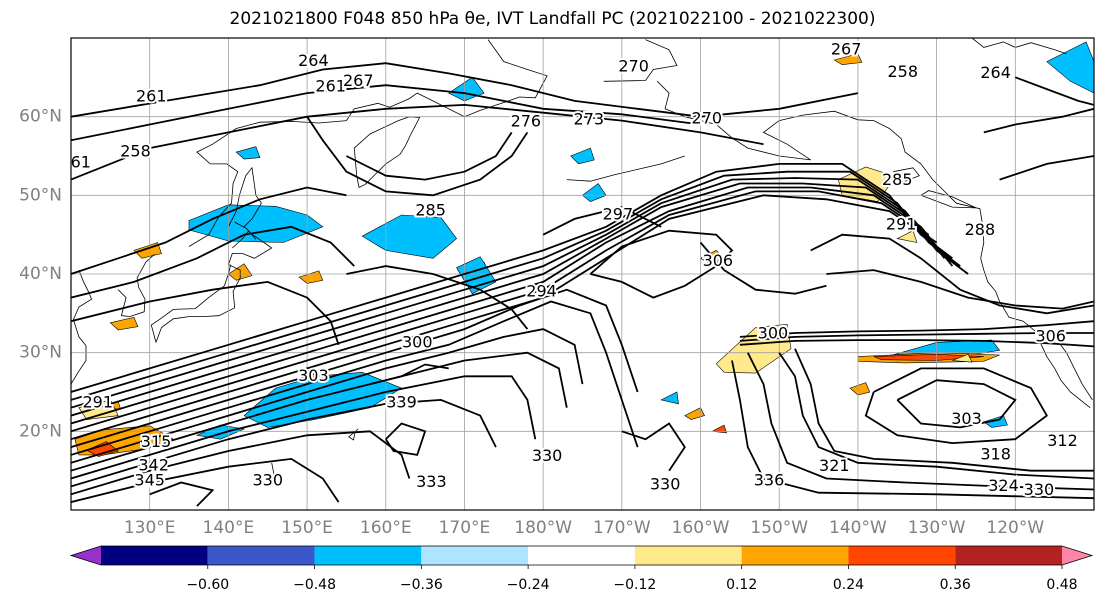  What do you see at coordinates (150, 528) in the screenshot?
I see `longitude-label: 130°E` at bounding box center [150, 528].